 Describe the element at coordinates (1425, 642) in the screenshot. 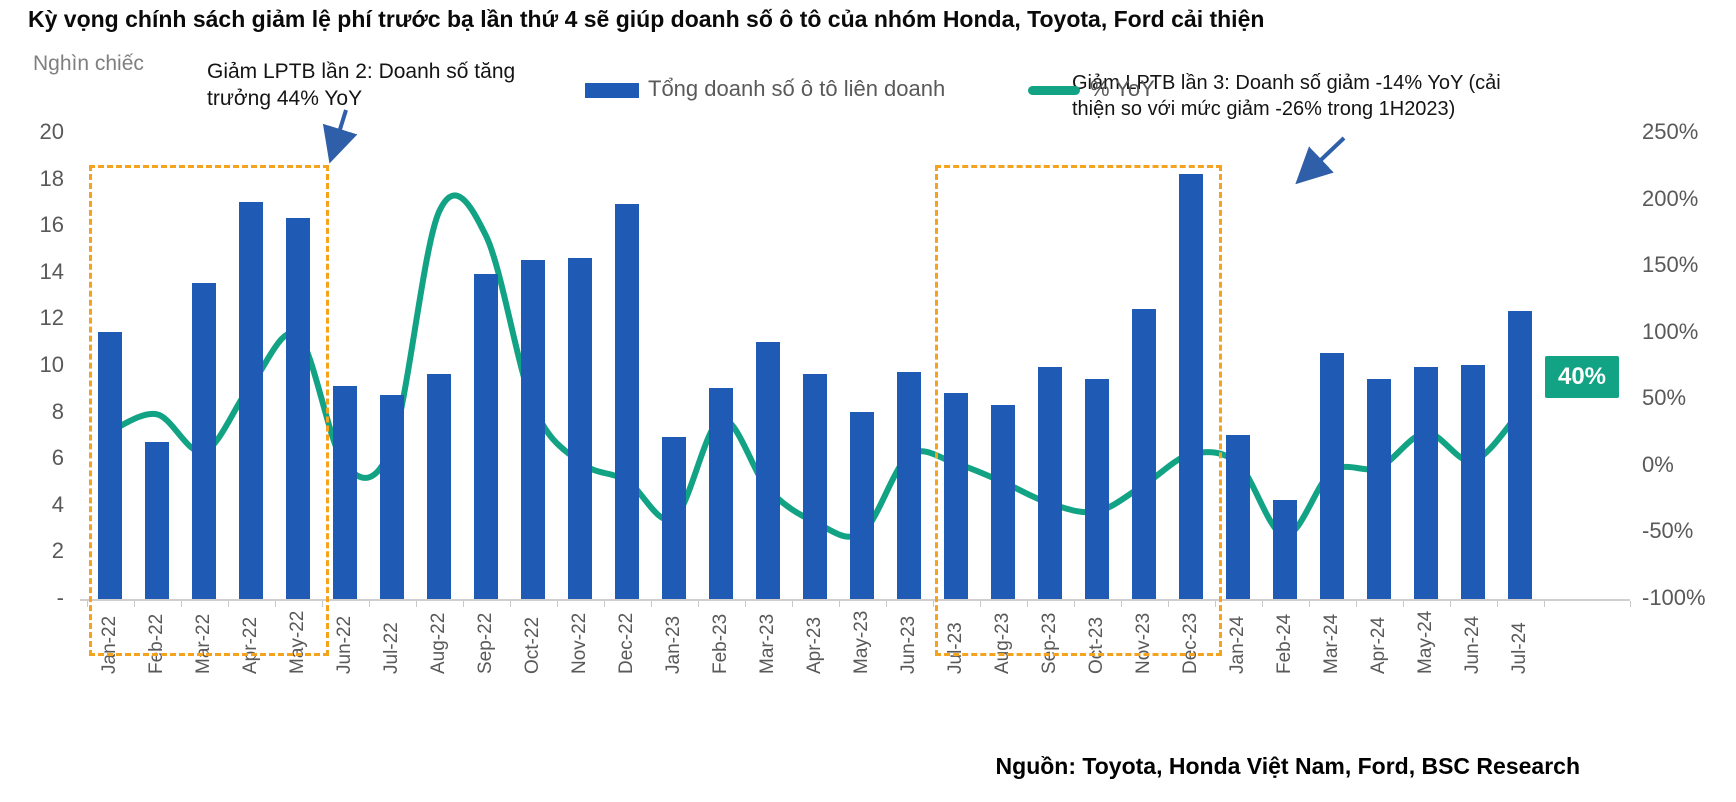

I see `x-axis-label-May-24: May-24` at that location.